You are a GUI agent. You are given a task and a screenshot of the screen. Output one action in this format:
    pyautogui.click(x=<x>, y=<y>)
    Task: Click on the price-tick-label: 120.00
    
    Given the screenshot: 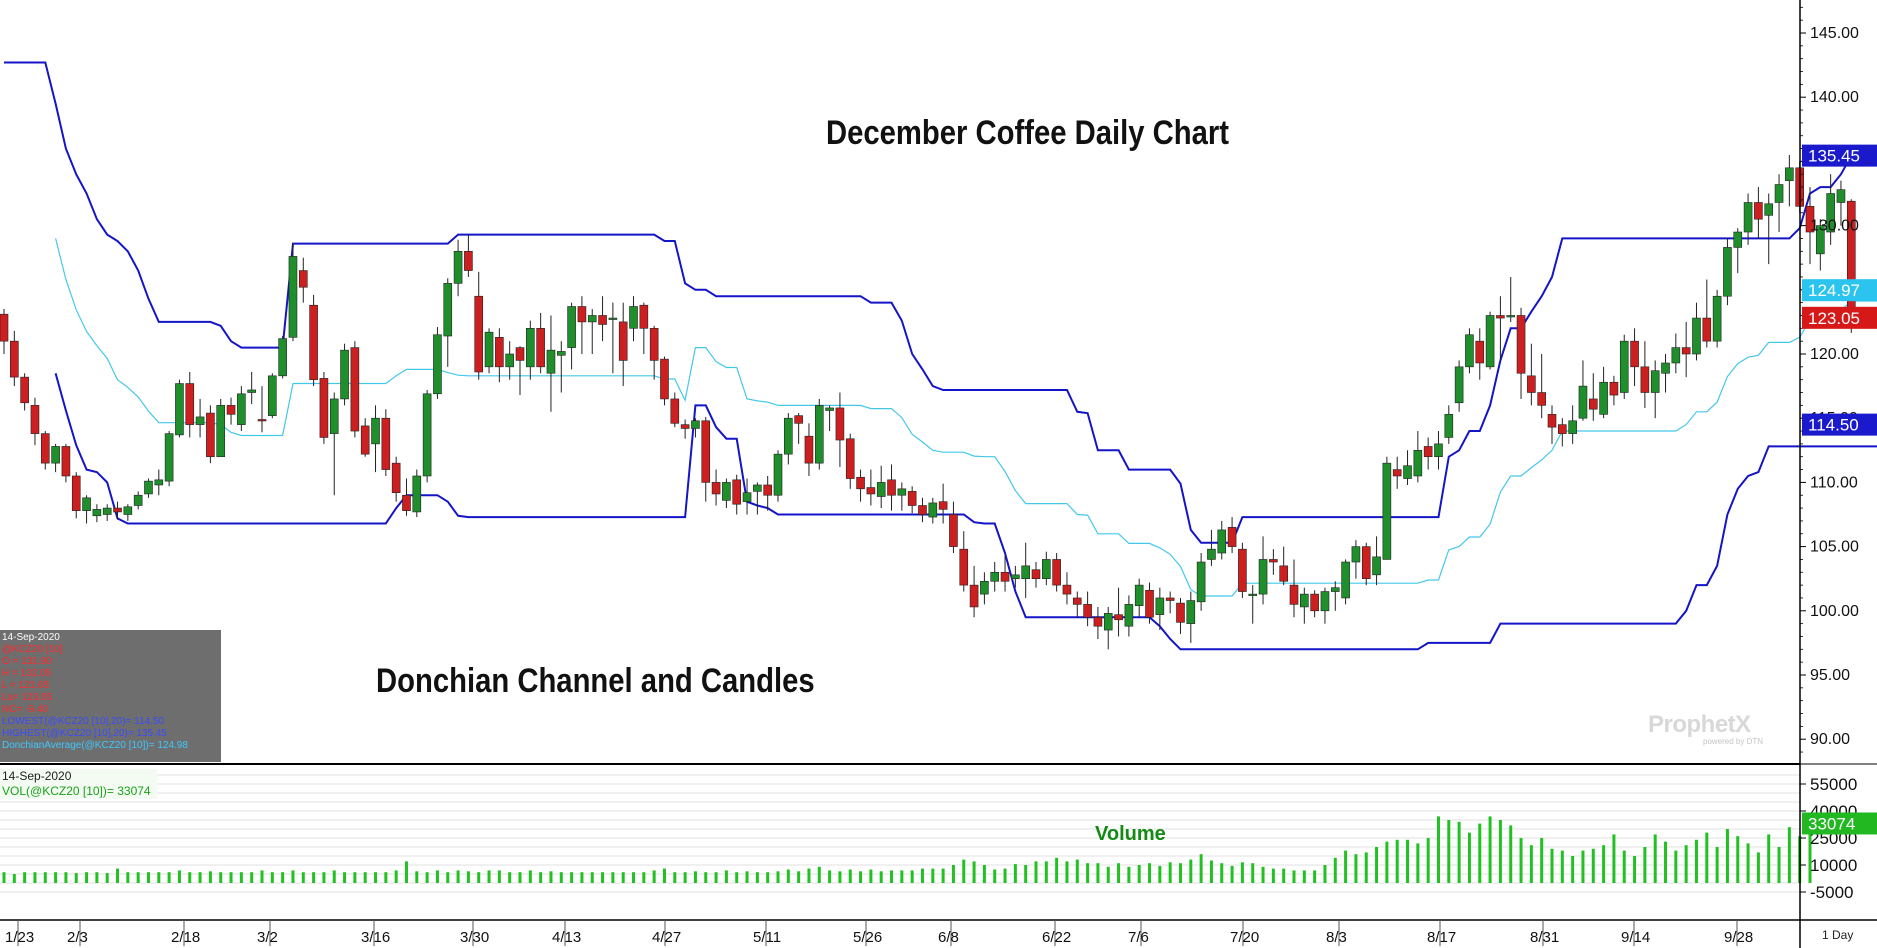 What is the action you would take?
    pyautogui.click(x=1834, y=354)
    